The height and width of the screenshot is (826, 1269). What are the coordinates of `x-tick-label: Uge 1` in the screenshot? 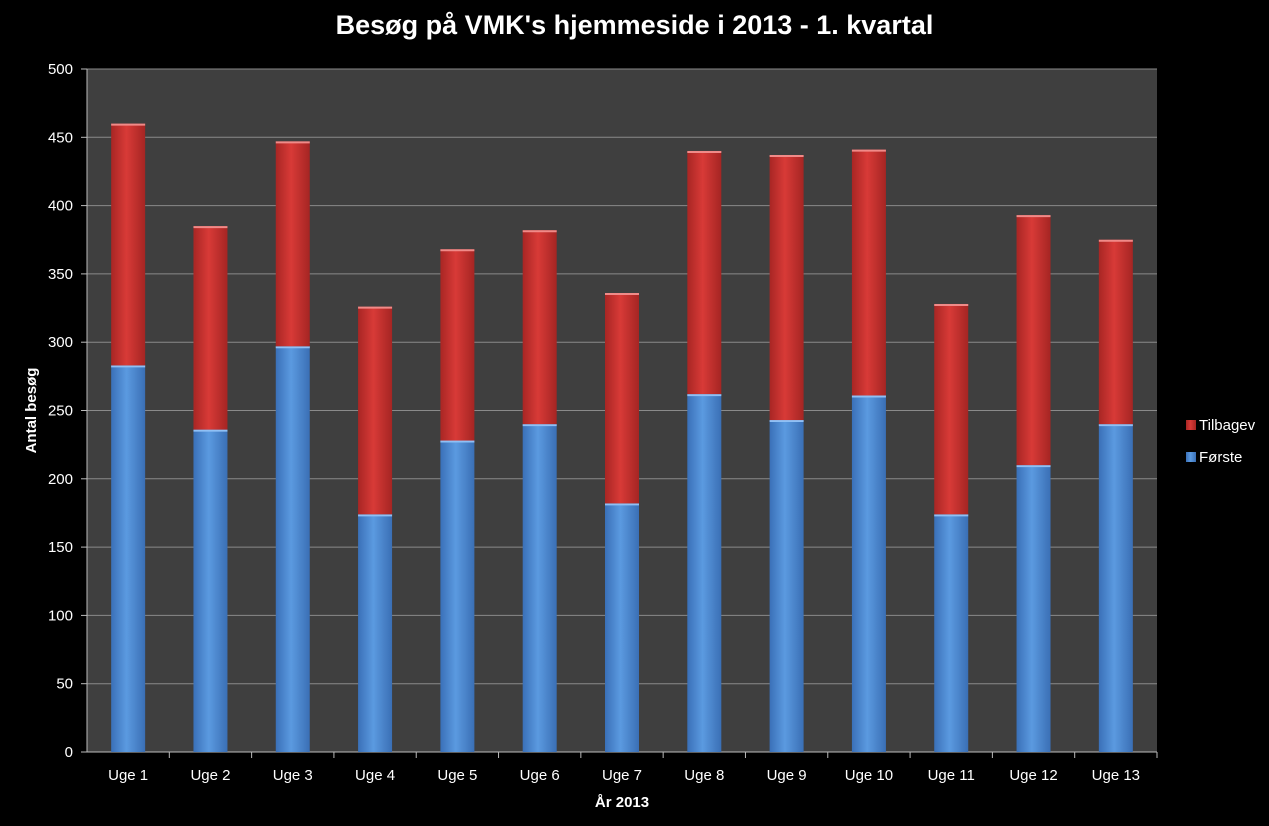 It's located at (128, 775).